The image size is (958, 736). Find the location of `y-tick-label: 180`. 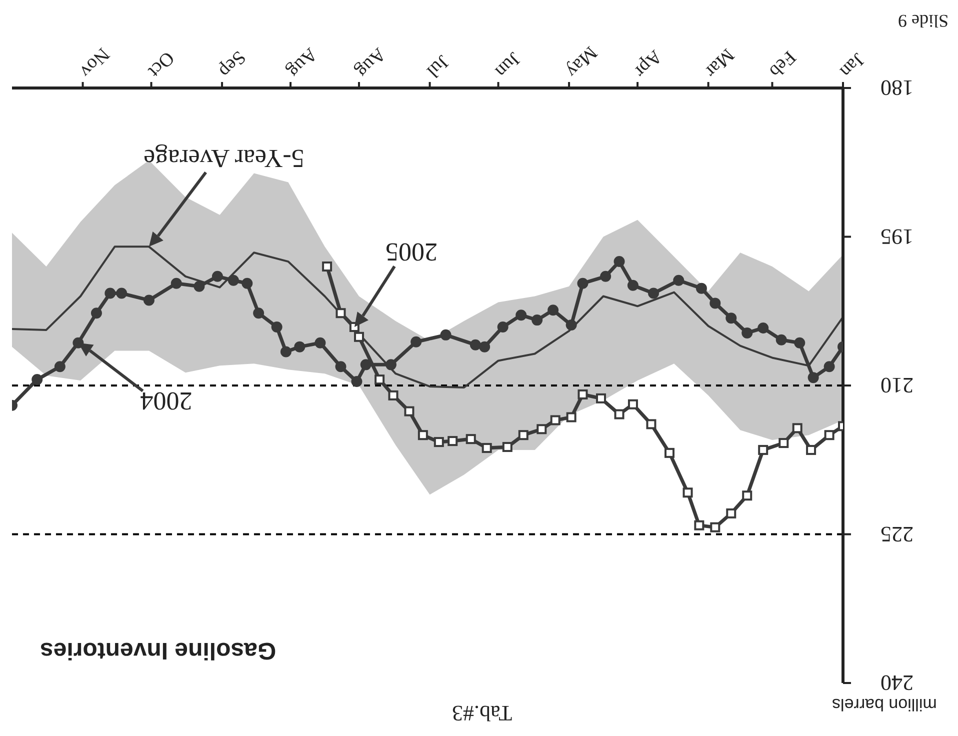

y-tick-label: 180 is located at coordinates (897, 88).